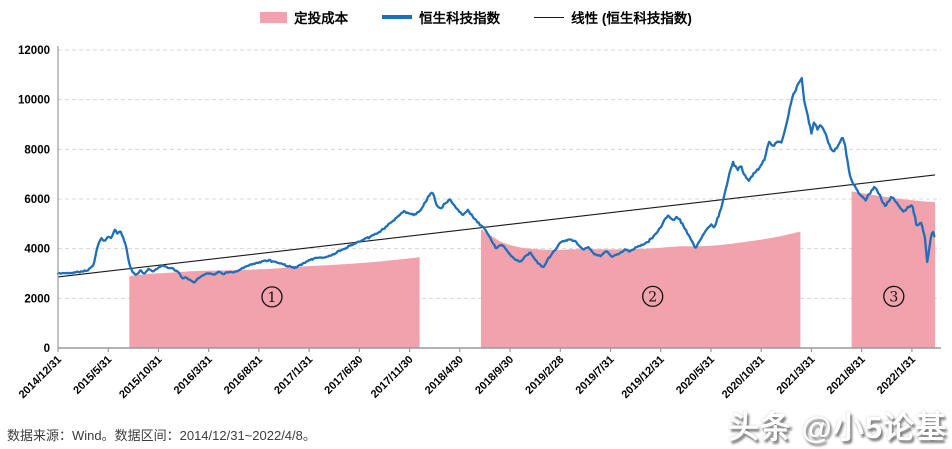 The image size is (952, 449). What do you see at coordinates (544, 375) in the screenshot?
I see `x-tick-label: 2019/2/28` at bounding box center [544, 375].